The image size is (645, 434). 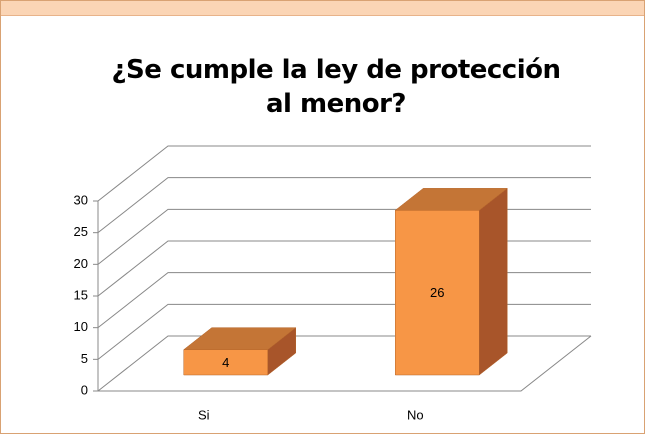 What do you see at coordinates (81, 294) in the screenshot?
I see `y-tick-label: 15` at bounding box center [81, 294].